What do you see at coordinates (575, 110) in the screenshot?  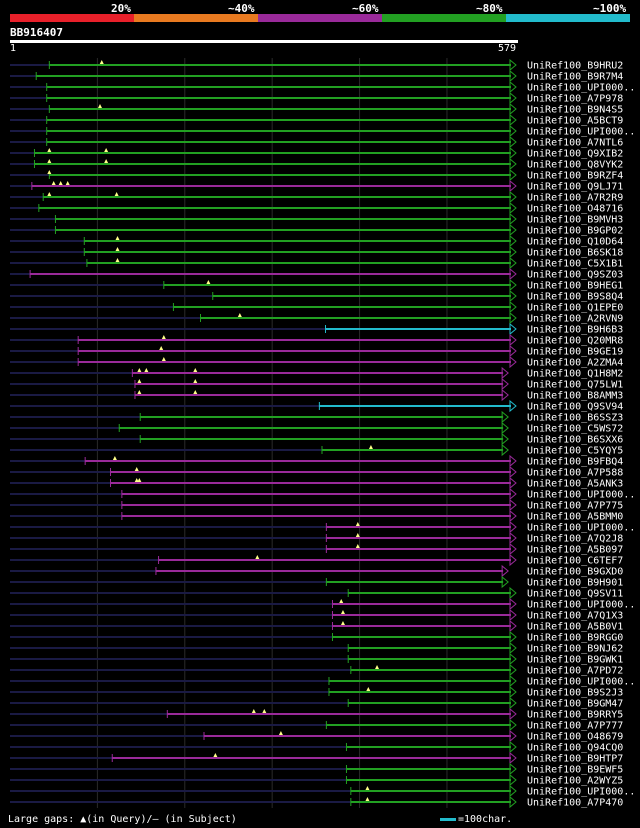 I see `hit-label: UniRef100_B9N4S5` at bounding box center [575, 110].